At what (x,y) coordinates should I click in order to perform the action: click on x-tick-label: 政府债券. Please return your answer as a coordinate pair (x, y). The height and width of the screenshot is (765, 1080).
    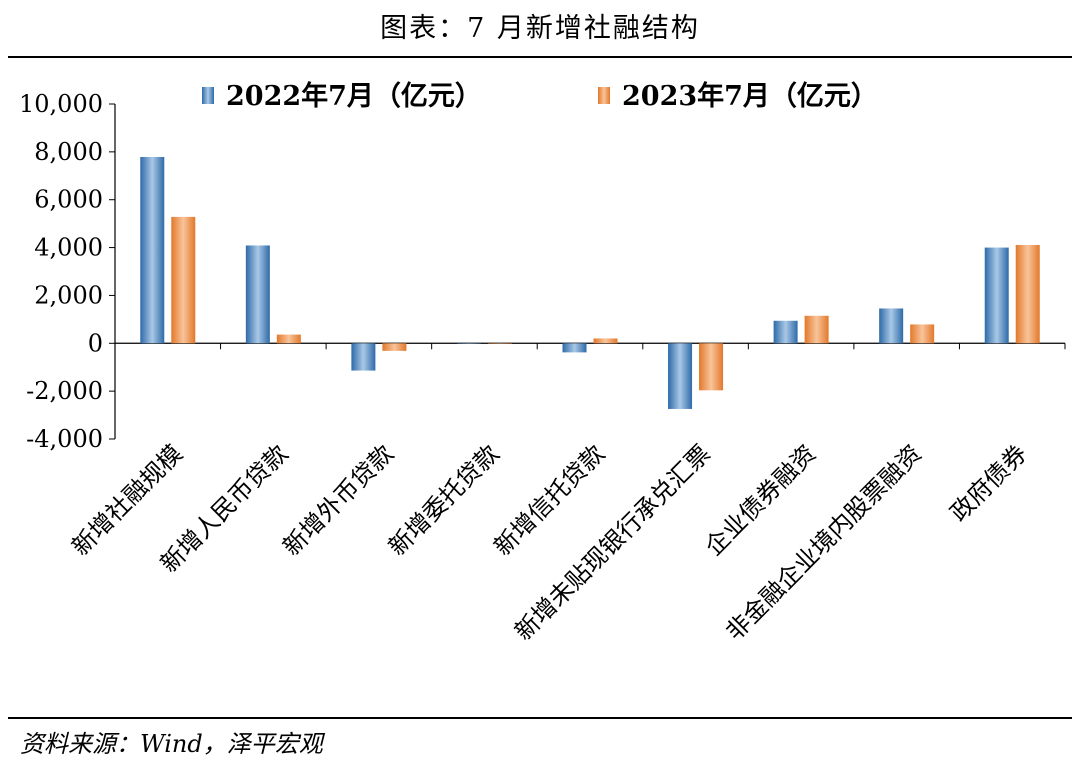
    Looking at the image, I should click on (989, 483).